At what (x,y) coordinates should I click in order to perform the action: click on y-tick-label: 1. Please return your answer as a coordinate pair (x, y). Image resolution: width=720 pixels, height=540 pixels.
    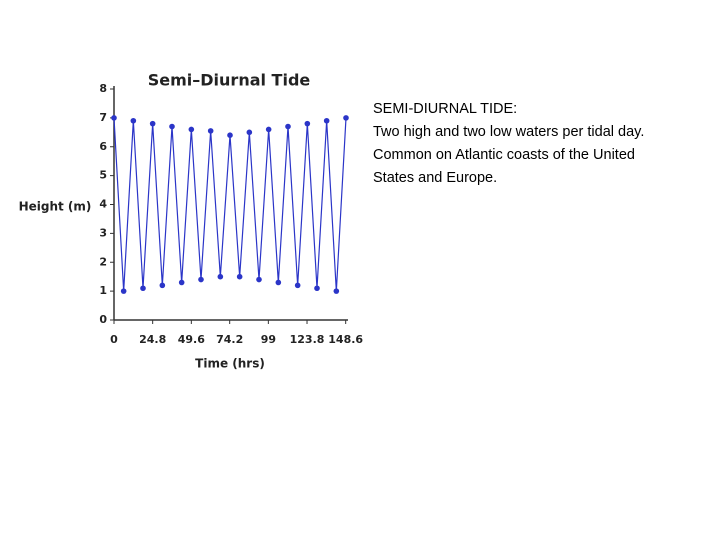
    Looking at the image, I should click on (103, 290).